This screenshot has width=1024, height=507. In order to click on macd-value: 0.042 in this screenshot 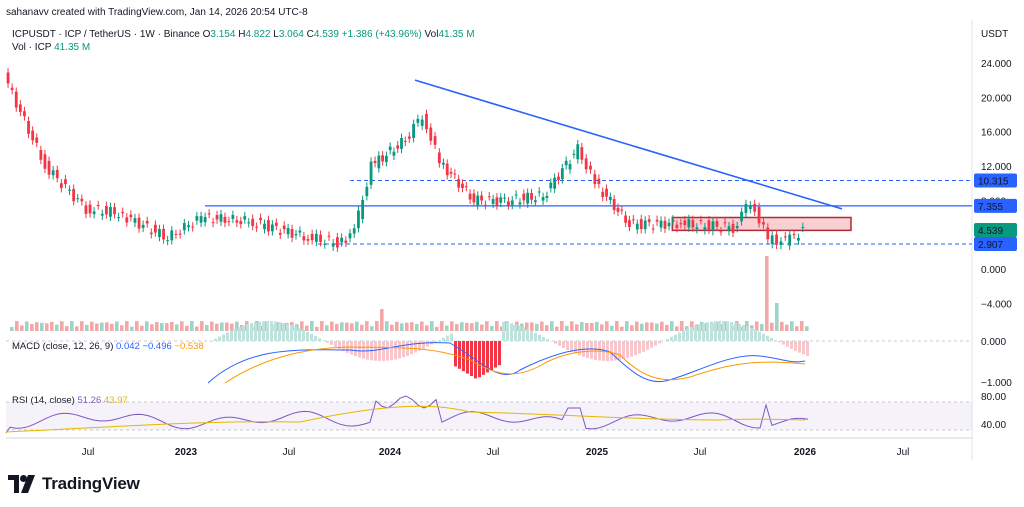, I will do `click(128, 346)`.